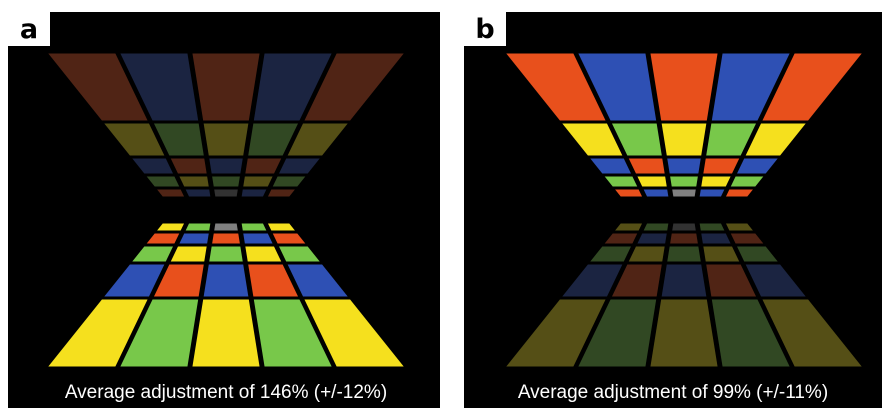 The height and width of the screenshot is (410, 890). Describe the element at coordinates (29, 29) in the screenshot. I see `panel-label: a` at that location.